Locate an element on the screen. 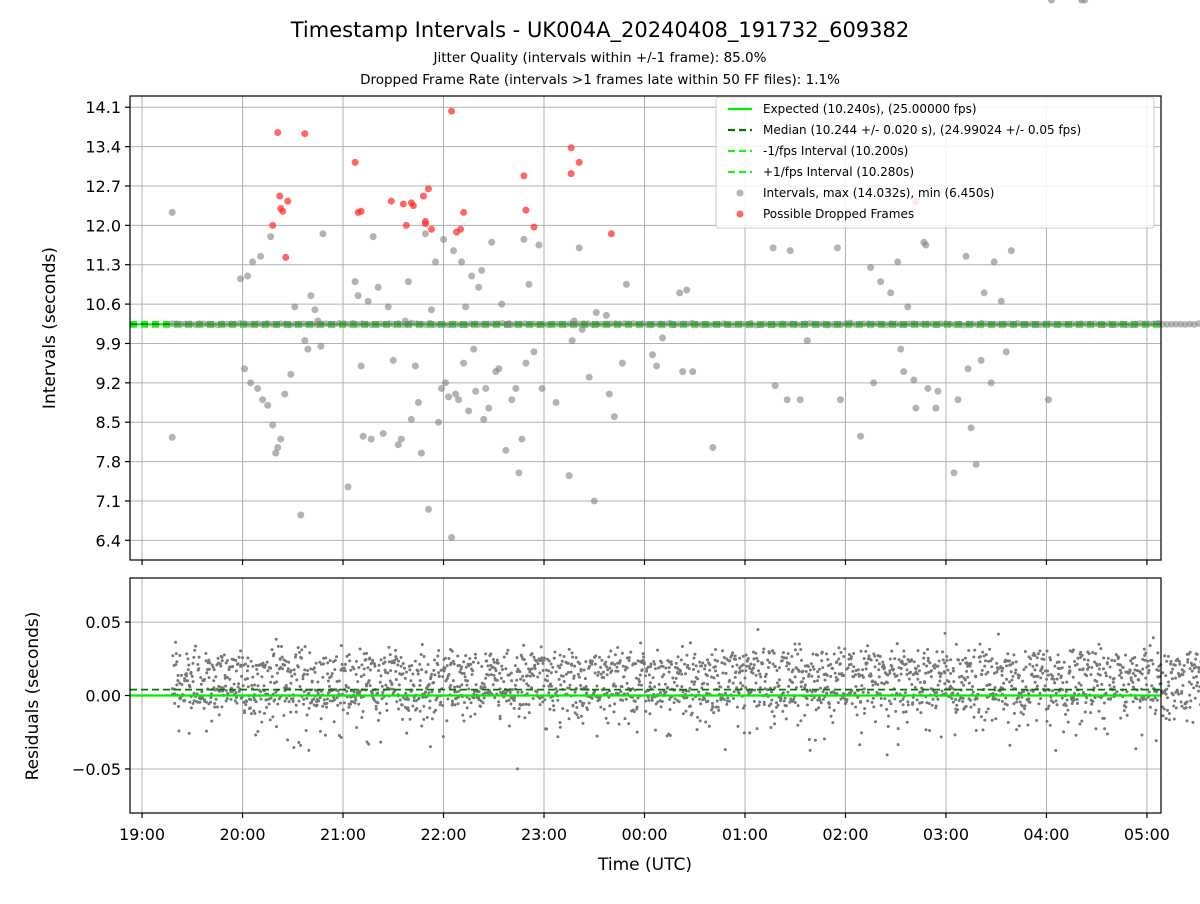 The image size is (1200, 904). x-tick-label: 23:00 is located at coordinates (544, 834).